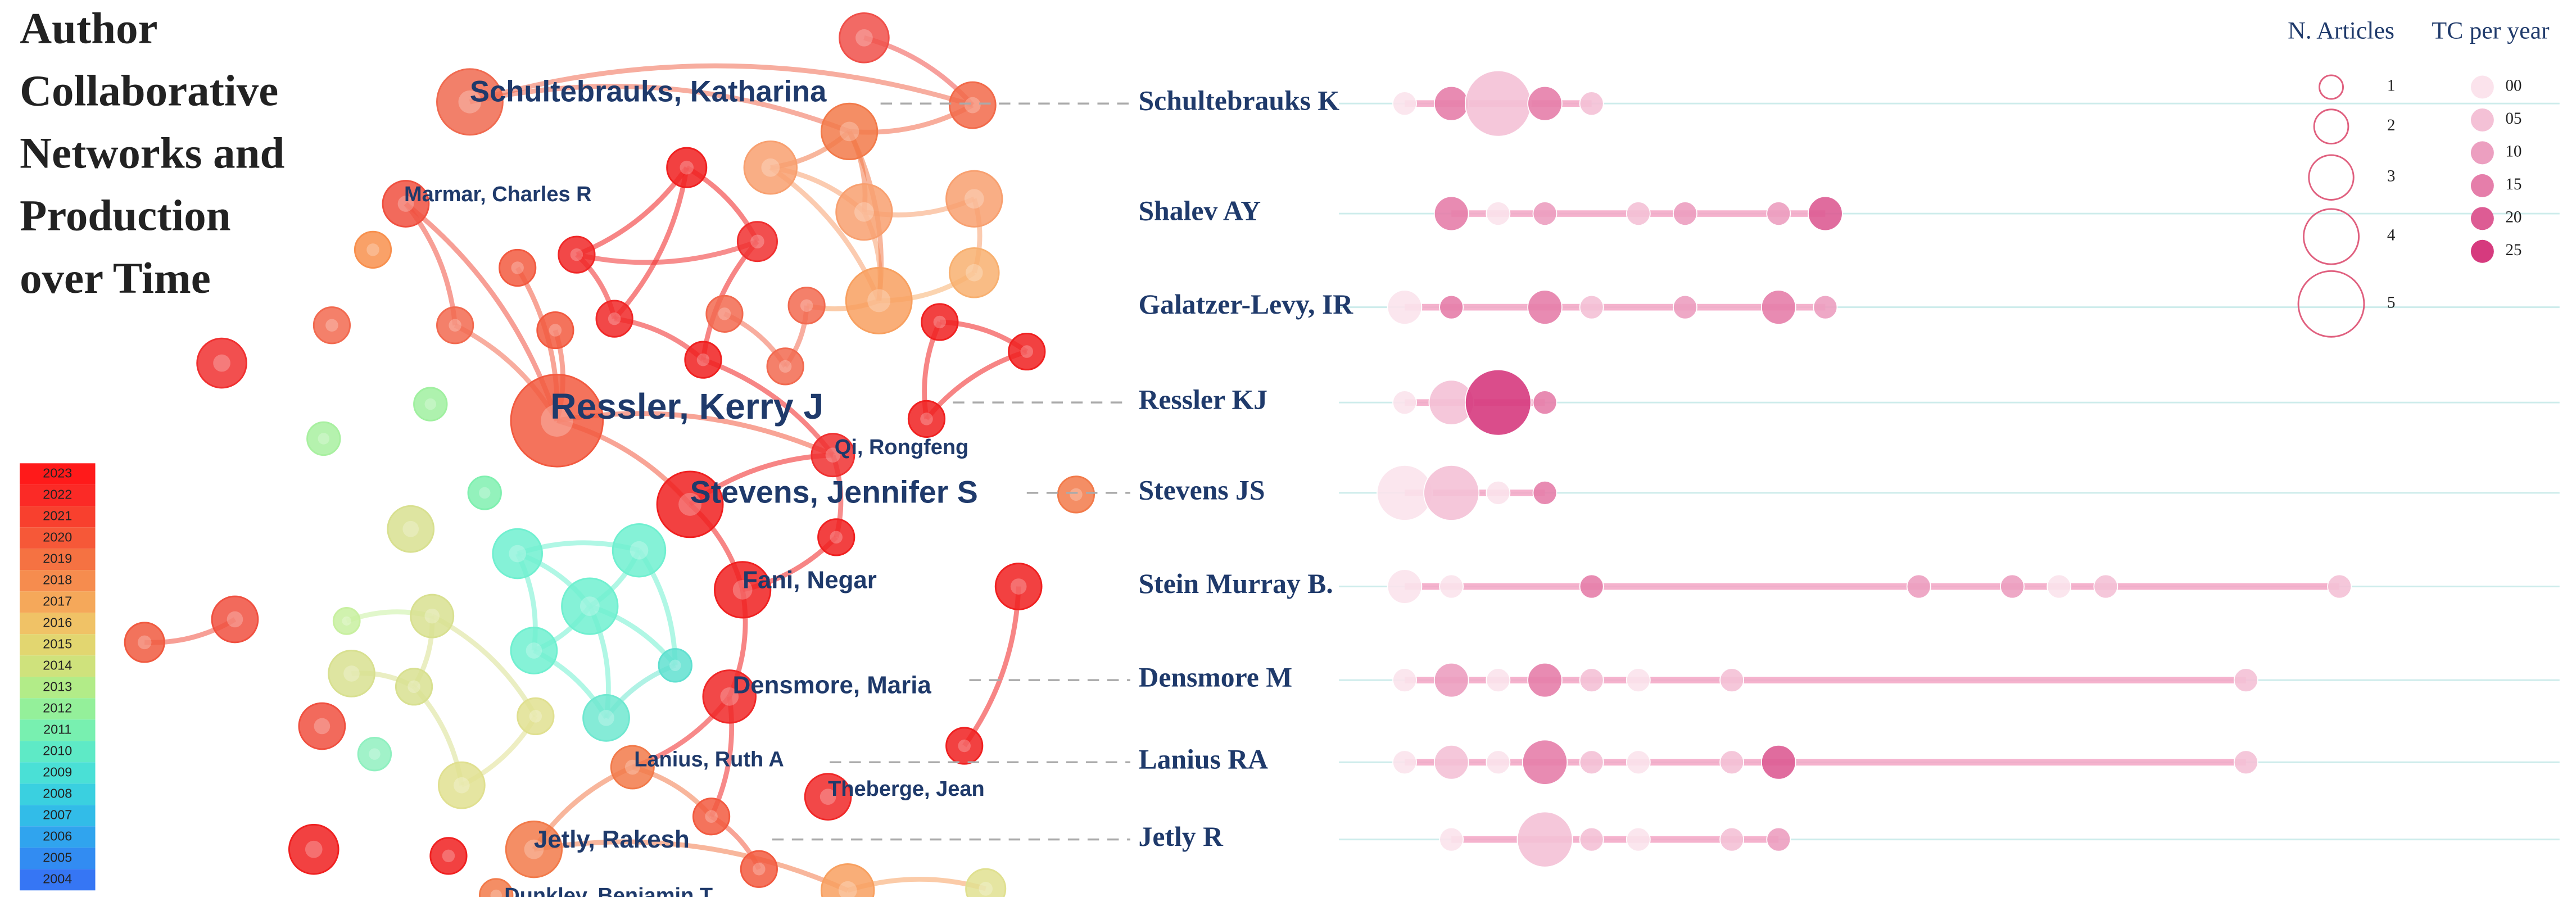  What do you see at coordinates (57, 729) in the screenshot?
I see `colorbar-label: 2011` at bounding box center [57, 729].